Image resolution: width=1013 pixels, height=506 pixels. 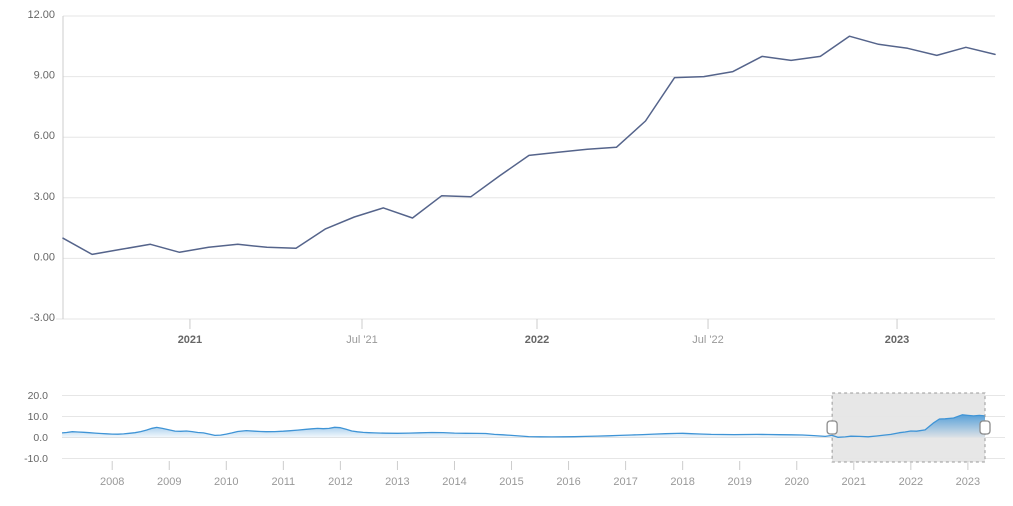 What do you see at coordinates (739, 482) in the screenshot?
I see `navigator-x-axis-label: 2019` at bounding box center [739, 482].